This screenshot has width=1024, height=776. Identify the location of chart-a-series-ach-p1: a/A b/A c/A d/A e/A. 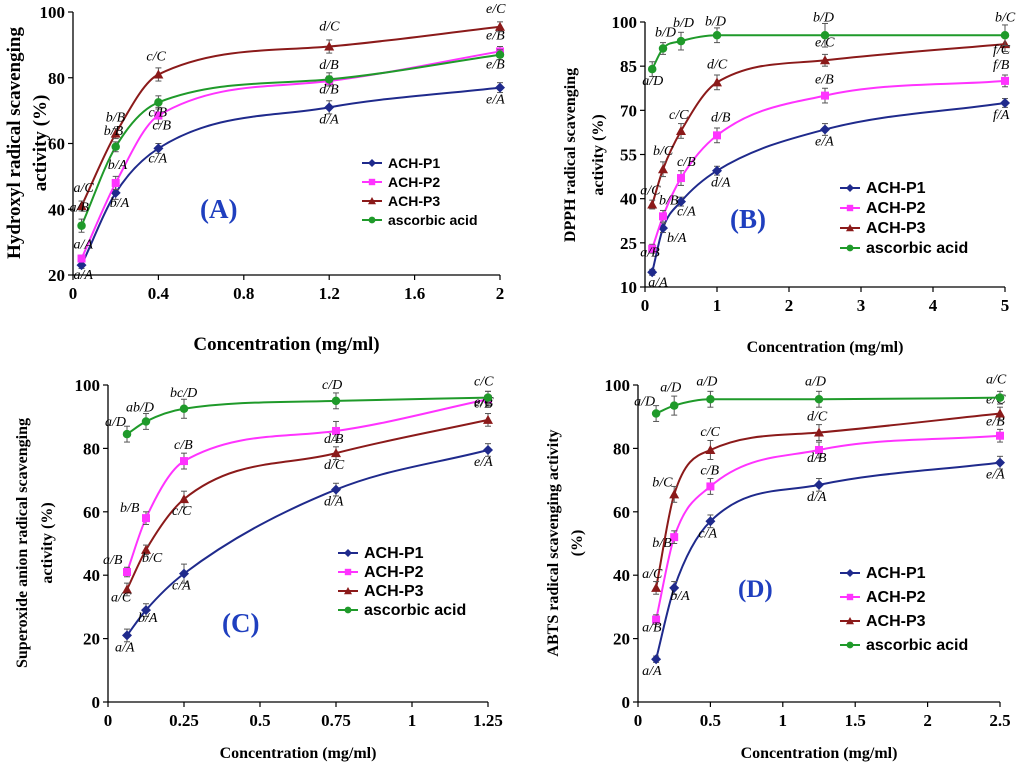
(289, 182).